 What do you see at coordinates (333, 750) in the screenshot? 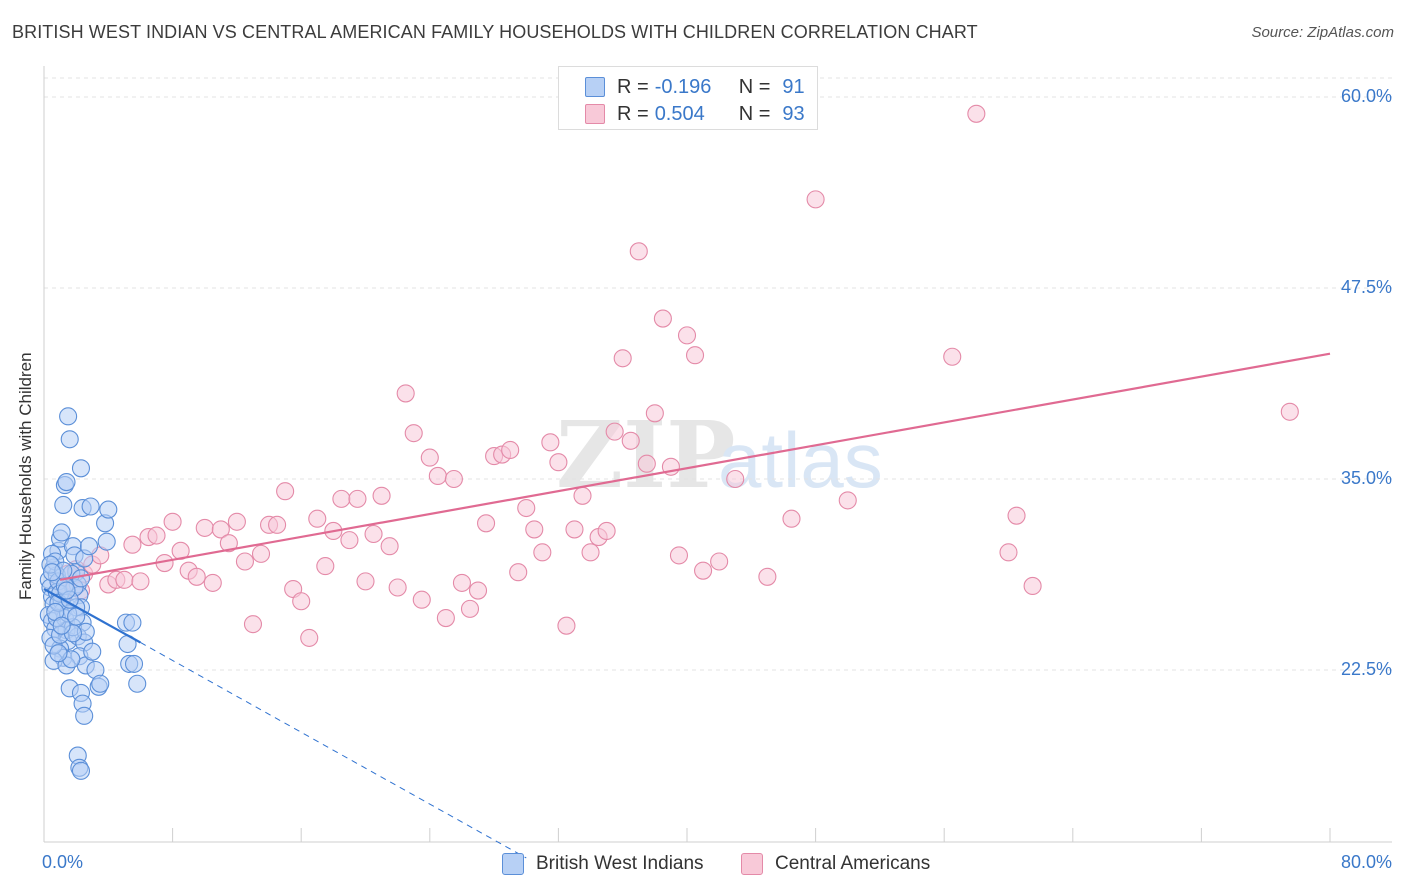
I see `blue-trend-line-extension` at bounding box center [333, 750].